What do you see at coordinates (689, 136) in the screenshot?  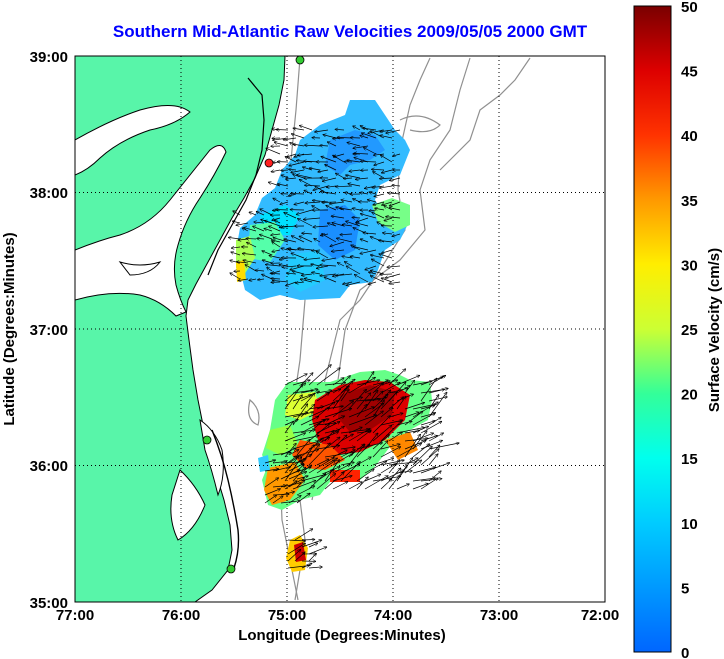 I see `colorbar-tick-label: 40` at bounding box center [689, 136].